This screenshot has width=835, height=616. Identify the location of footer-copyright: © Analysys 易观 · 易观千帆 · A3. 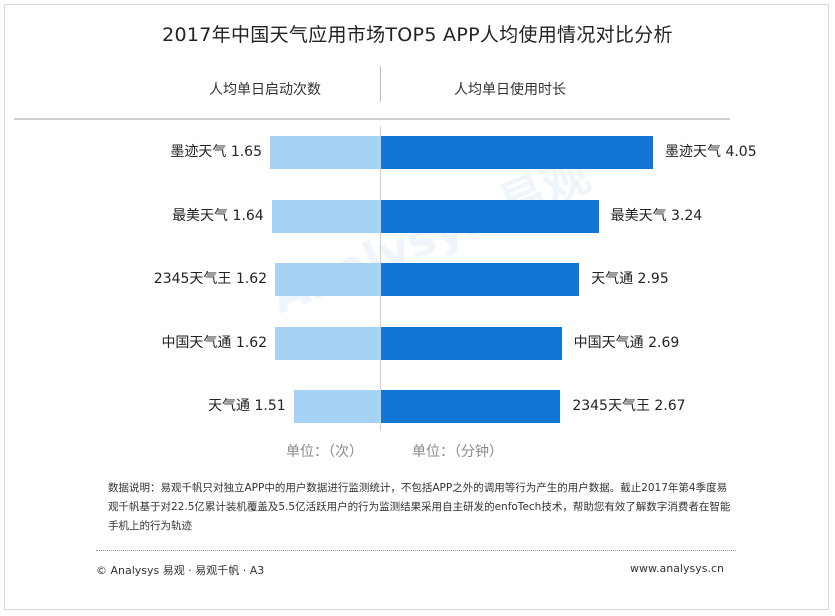
(180, 570).